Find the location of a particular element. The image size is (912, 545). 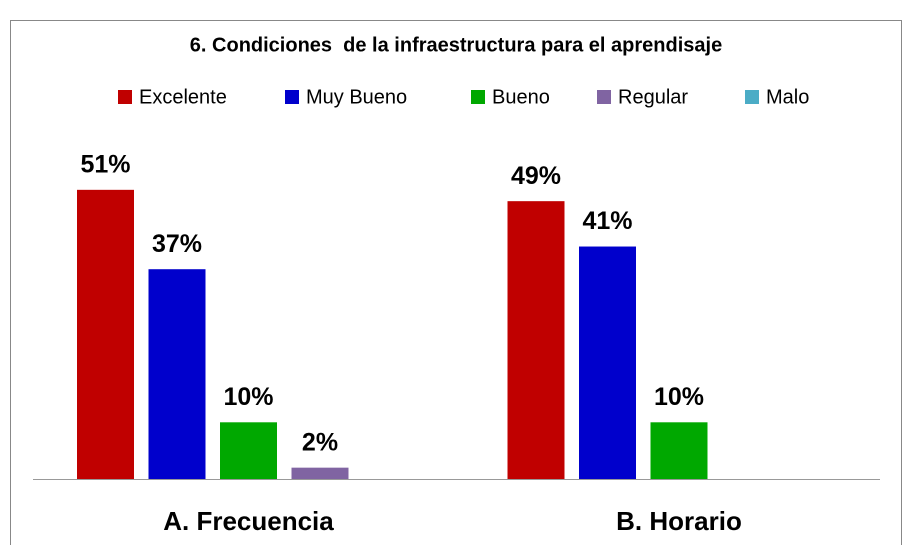

x-tick-label: B. Horario is located at coordinates (679, 521).